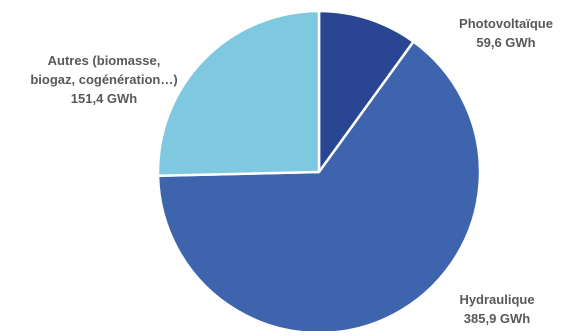 This screenshot has width=575, height=336. What do you see at coordinates (366, 91) in the screenshot?
I see `pie-slice-photovoltaique` at bounding box center [366, 91].